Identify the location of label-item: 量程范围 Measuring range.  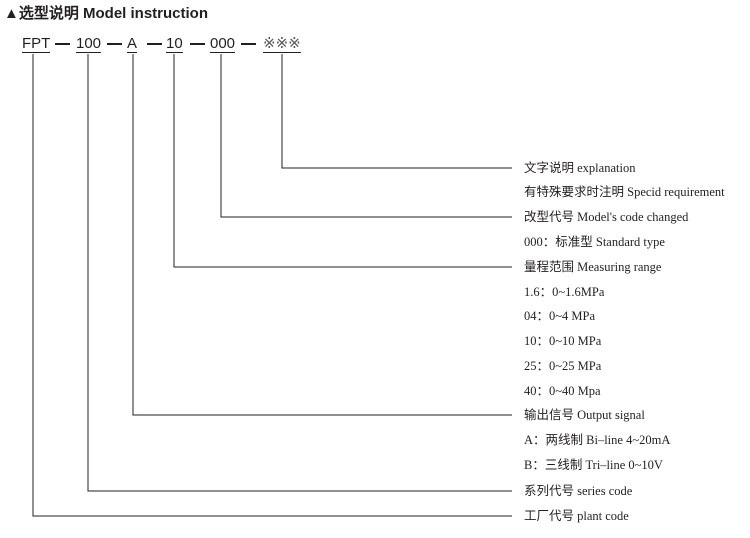
(593, 267).